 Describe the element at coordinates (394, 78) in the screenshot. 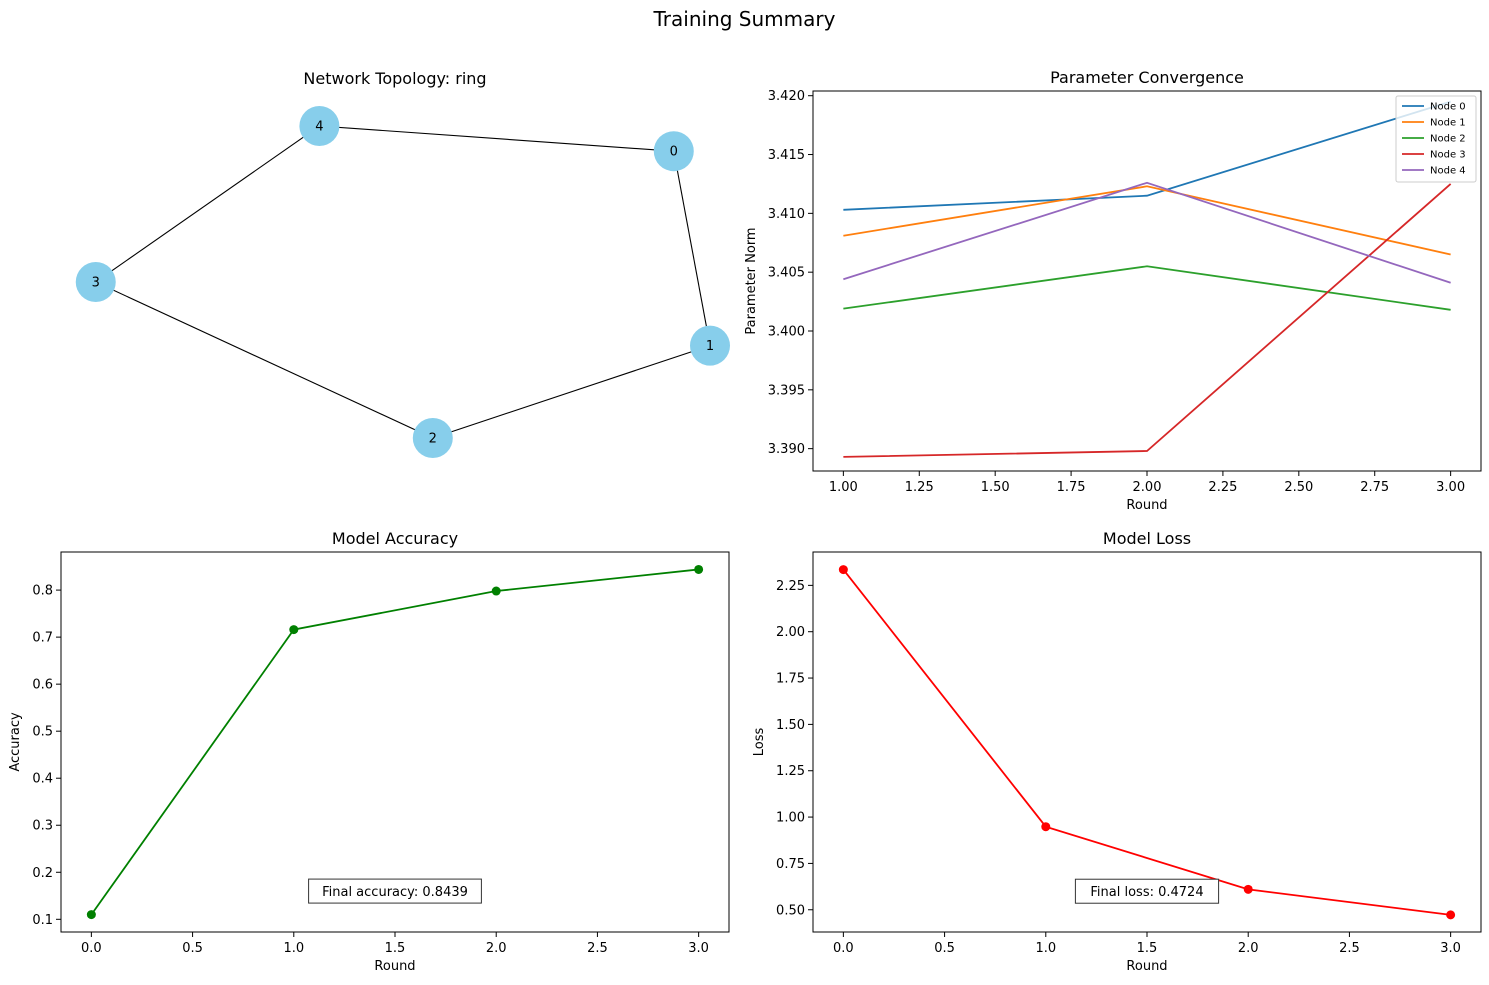

I see `panel-title: Network Topology: ring` at that location.